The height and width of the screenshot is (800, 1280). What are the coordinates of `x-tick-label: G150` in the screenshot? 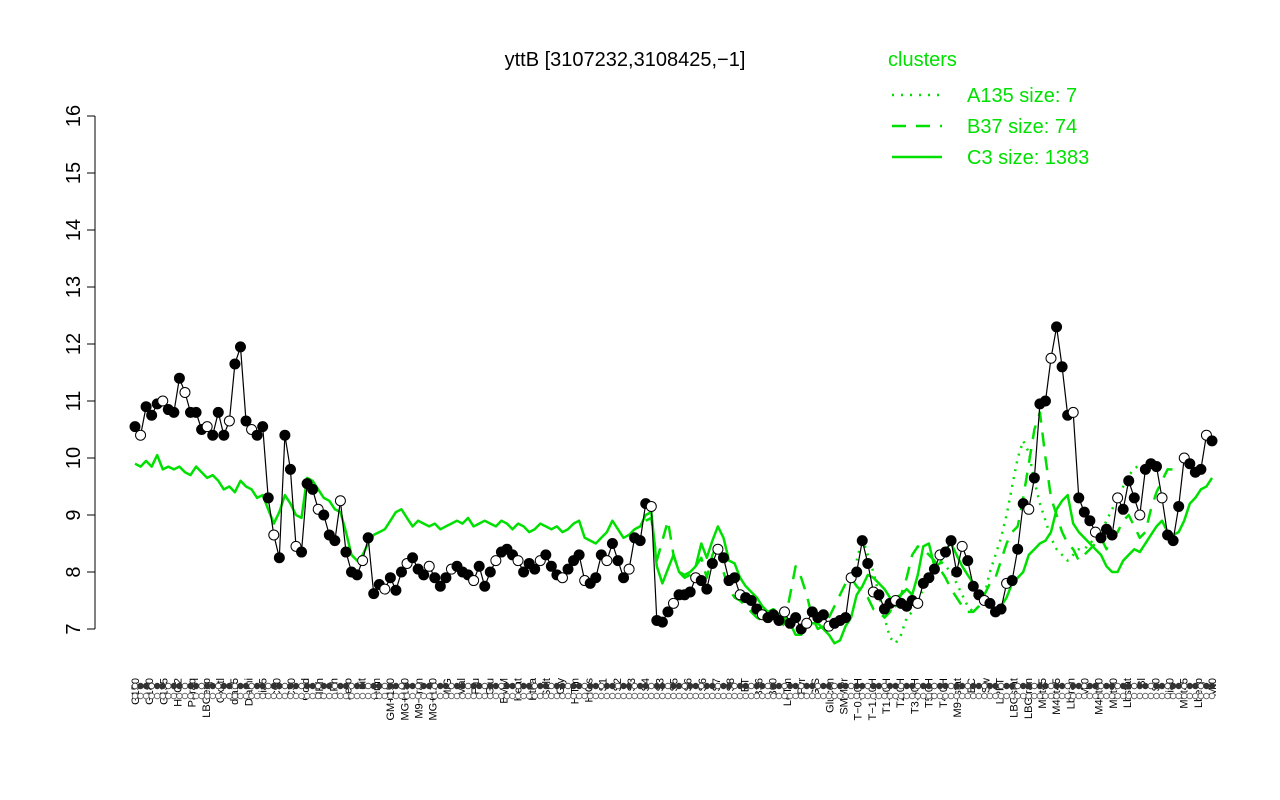 It's located at (136, 691).